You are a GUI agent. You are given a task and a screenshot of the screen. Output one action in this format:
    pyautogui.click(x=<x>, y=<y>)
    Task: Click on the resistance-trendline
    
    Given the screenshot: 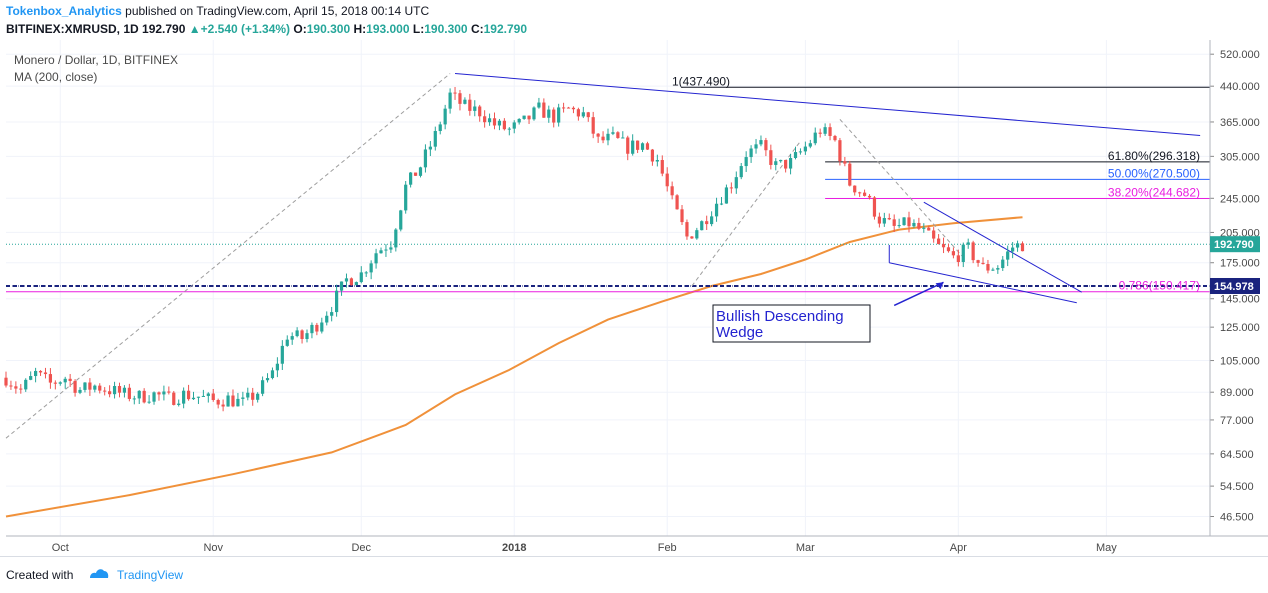 What is the action you would take?
    pyautogui.click(x=827, y=105)
    